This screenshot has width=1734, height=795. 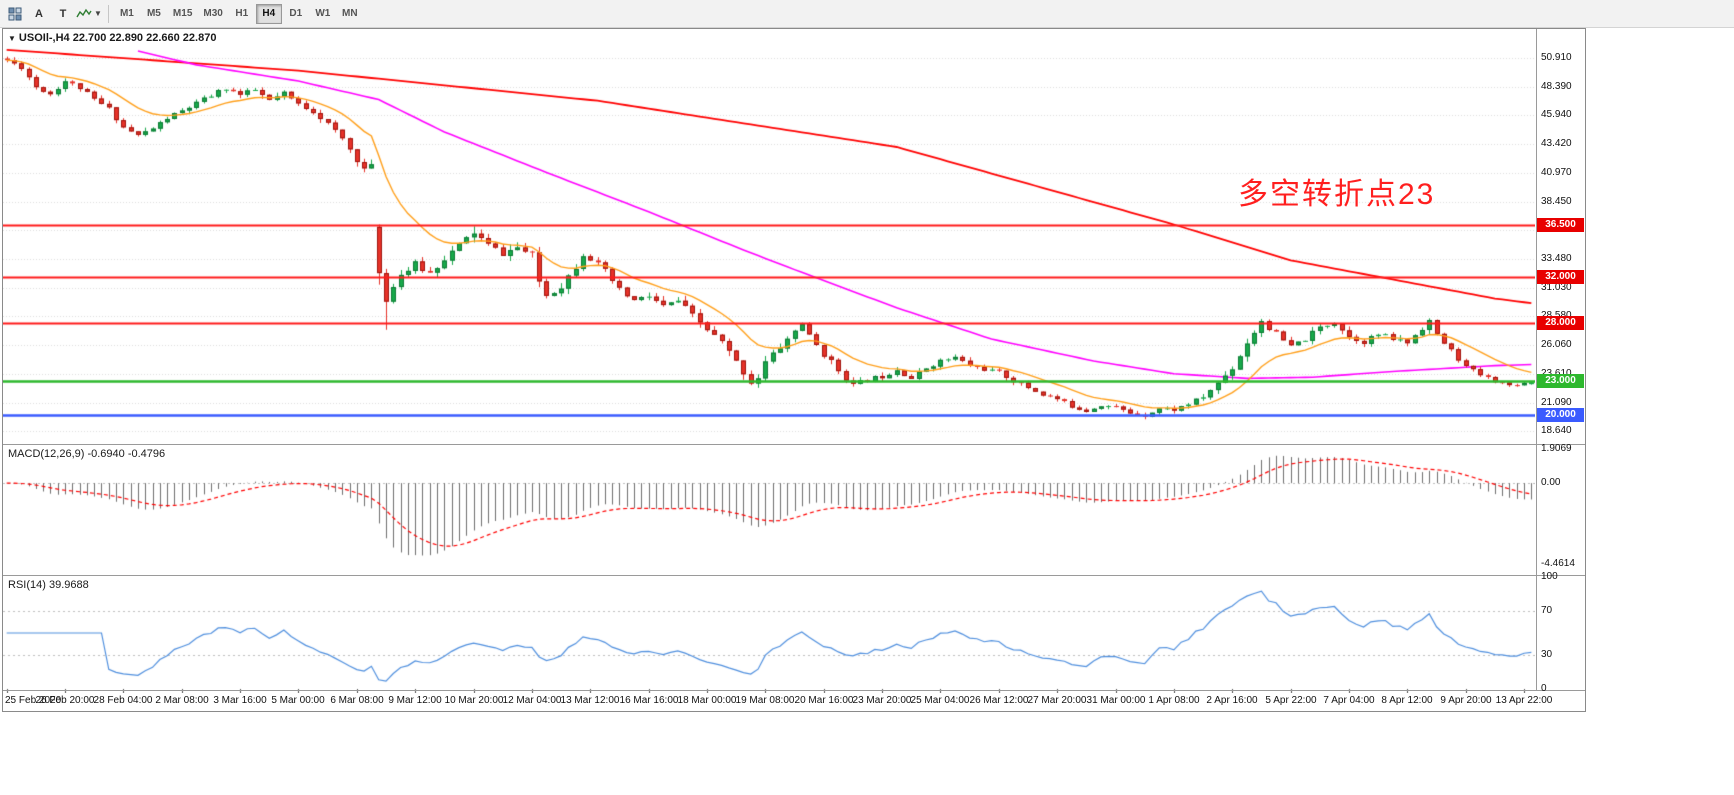 What do you see at coordinates (1560, 381) in the screenshot?
I see `price-tag-23.000: 23.000` at bounding box center [1560, 381].